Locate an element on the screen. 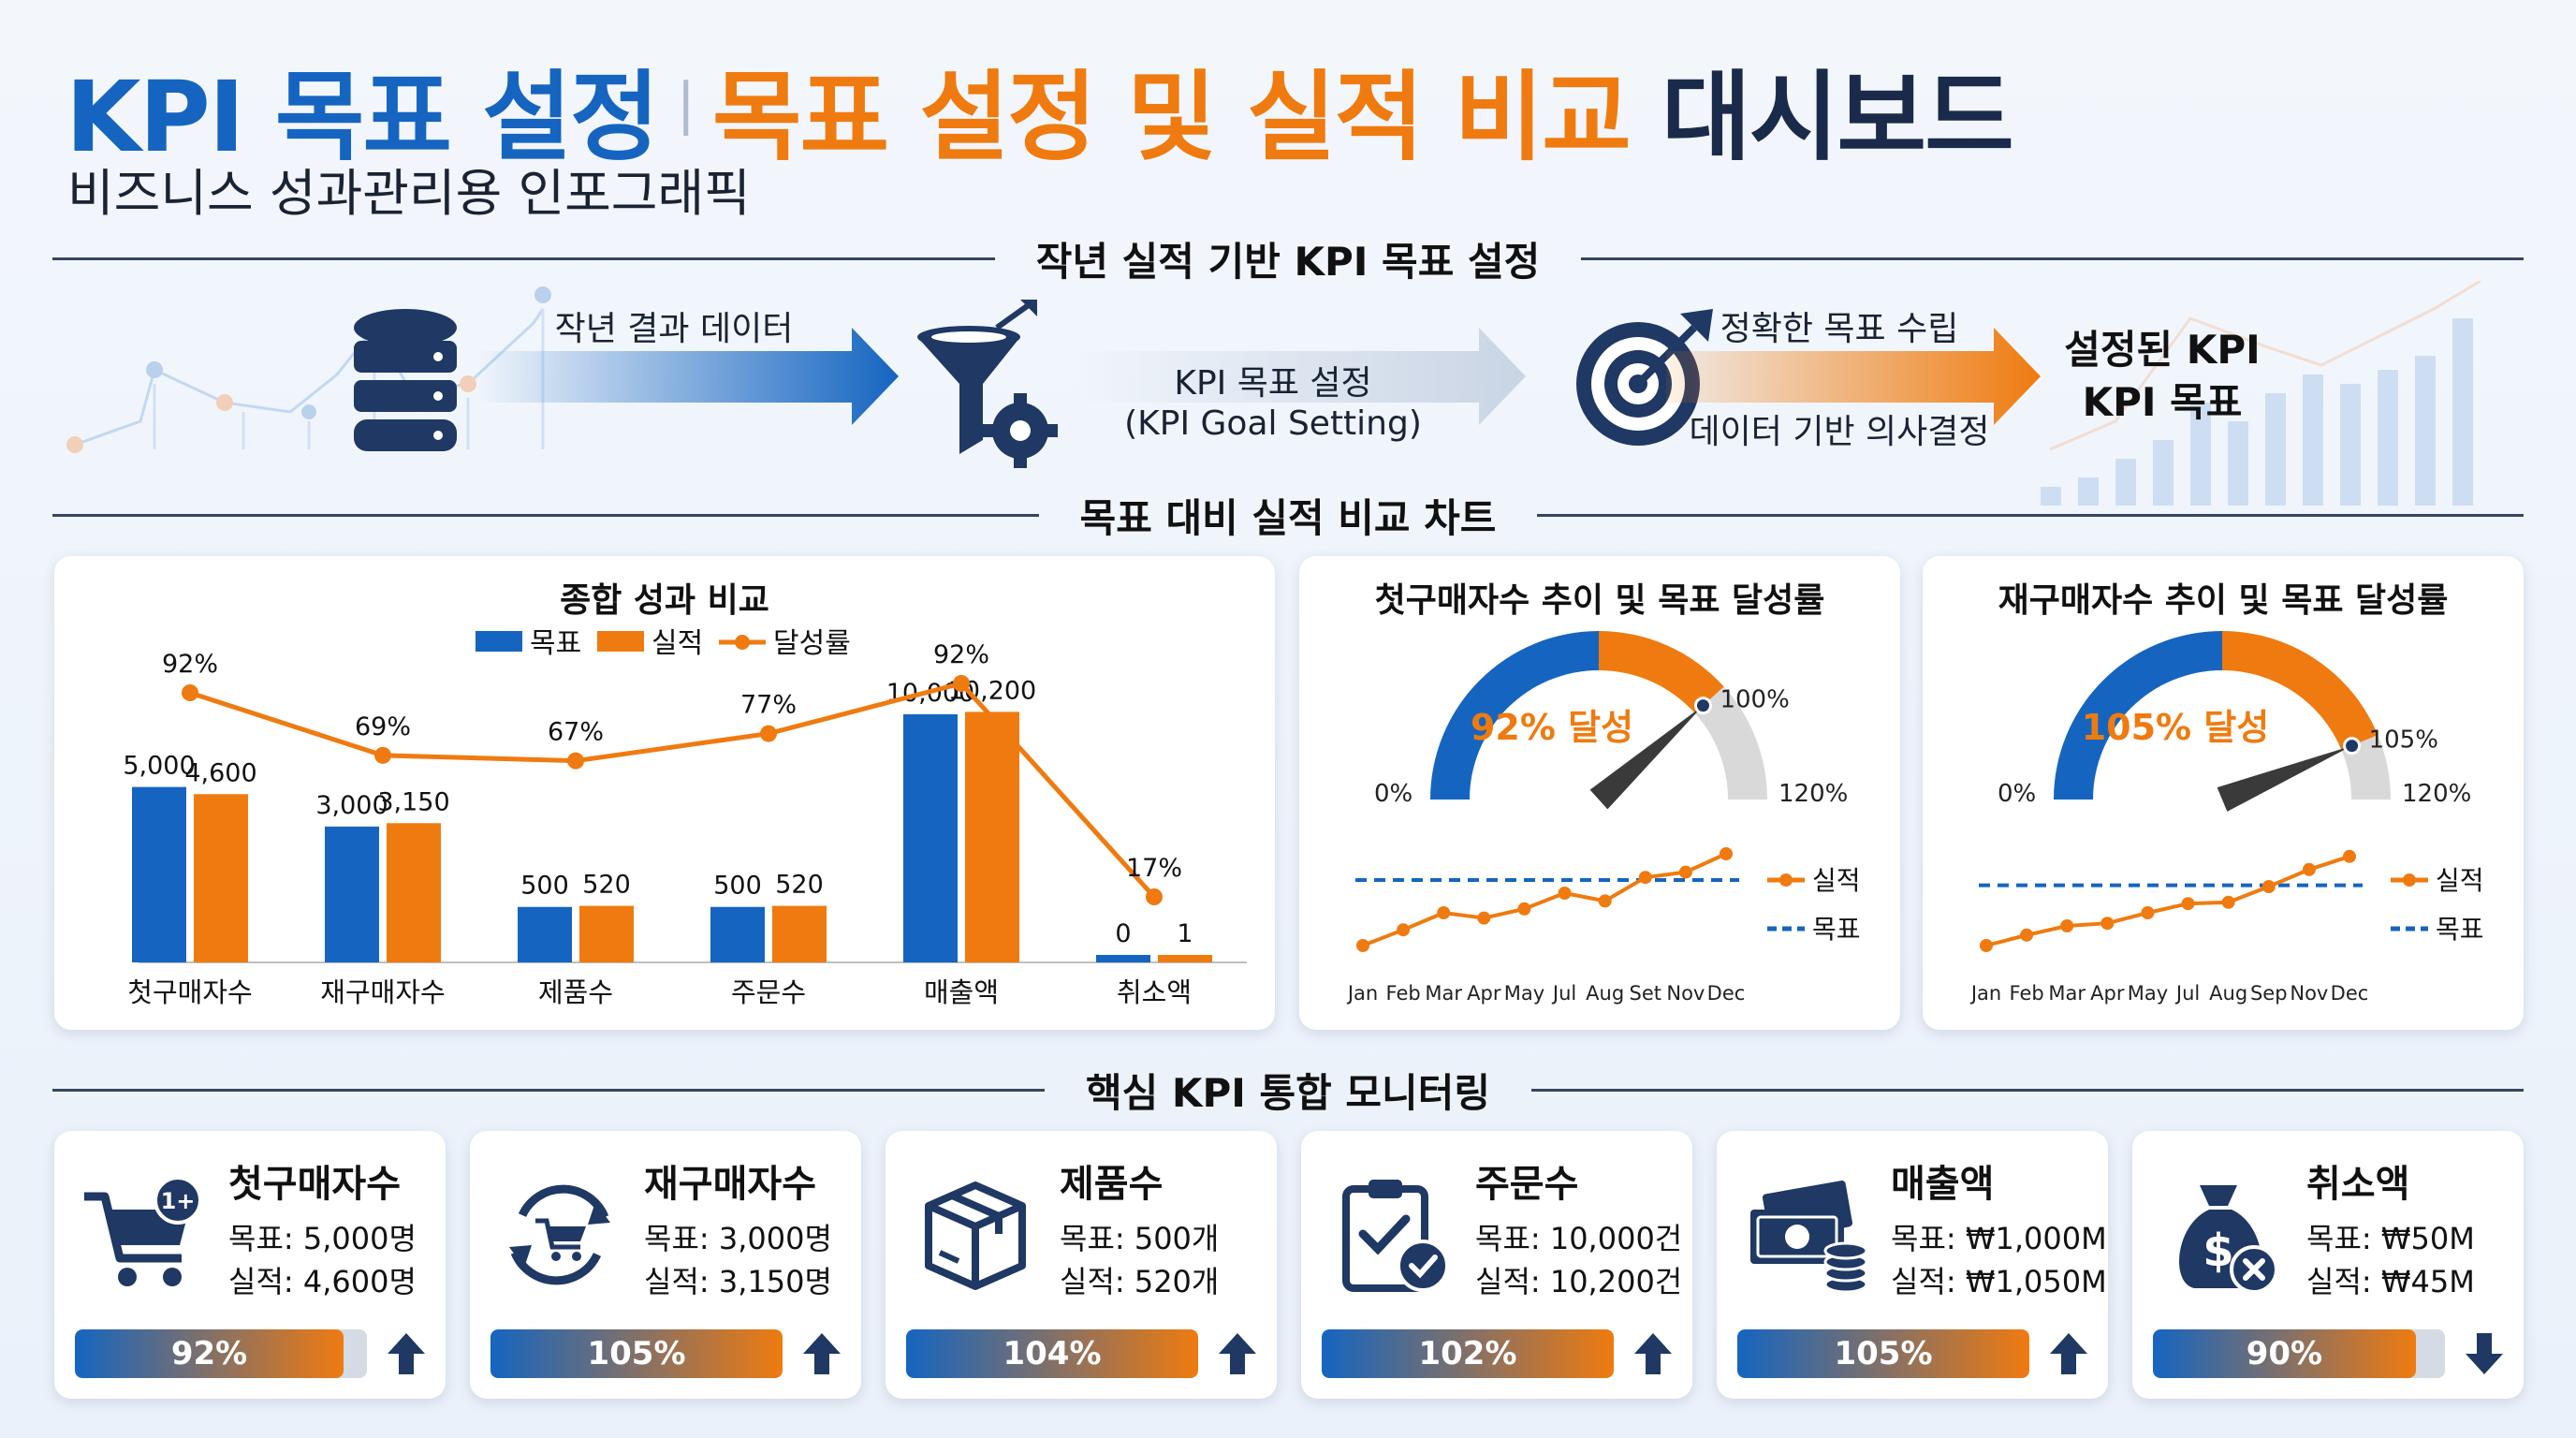 The width and height of the screenshot is (2576, 1438). bar-actual-재구매자수 is located at coordinates (414, 892).